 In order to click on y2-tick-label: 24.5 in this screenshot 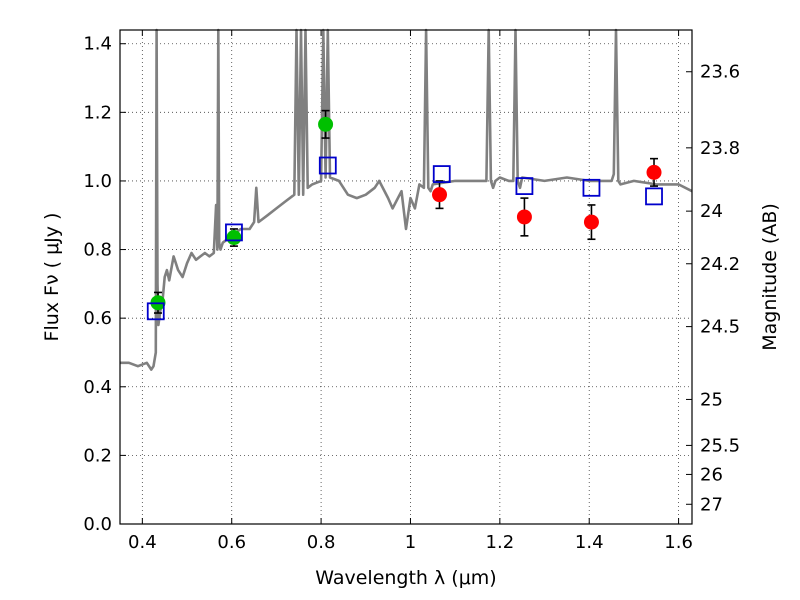, I will do `click(720, 327)`.